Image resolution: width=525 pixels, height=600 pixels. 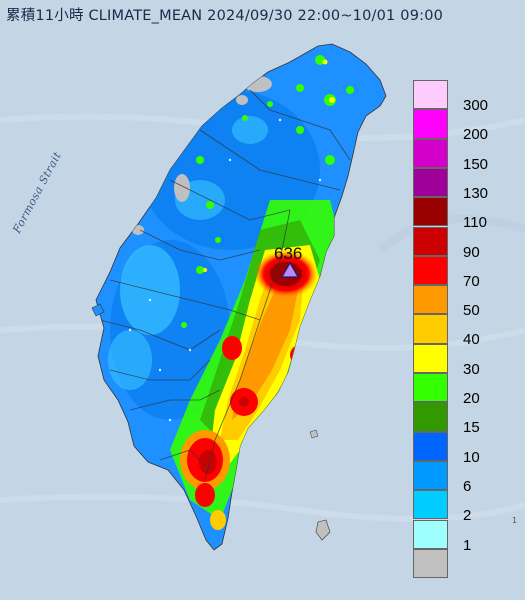 What do you see at coordinates (467, 486) in the screenshot?
I see `legend-label: 6` at bounding box center [467, 486].